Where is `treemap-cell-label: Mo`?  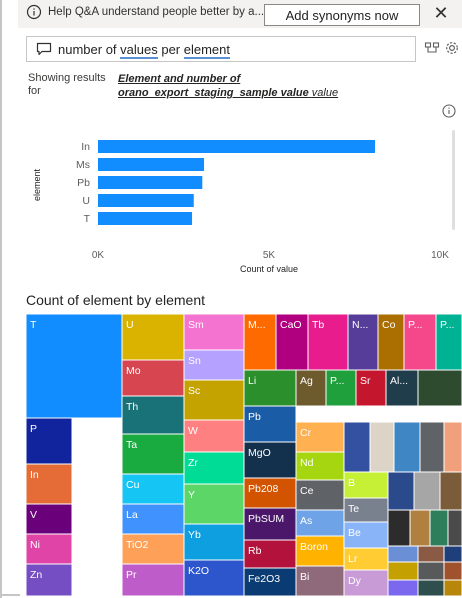
treemap-cell-label: Mo is located at coordinates (133, 371).